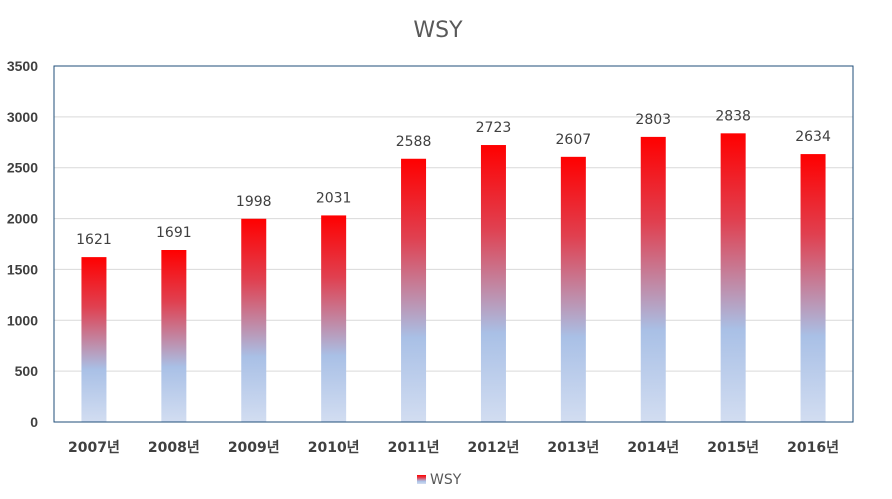  Describe the element at coordinates (27, 371) in the screenshot. I see `y-tick-label: 500` at that location.